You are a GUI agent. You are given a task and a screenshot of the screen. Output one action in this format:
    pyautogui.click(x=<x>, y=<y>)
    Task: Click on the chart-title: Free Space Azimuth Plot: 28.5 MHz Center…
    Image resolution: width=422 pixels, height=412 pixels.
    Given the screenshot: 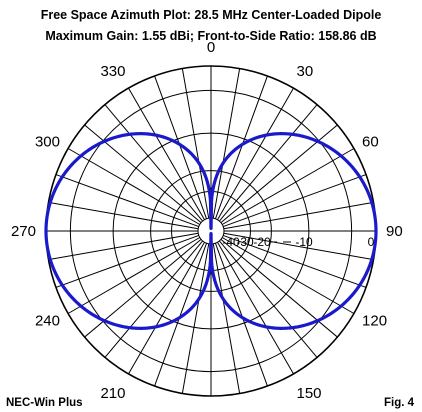 What is the action you would take?
    pyautogui.click(x=211, y=15)
    